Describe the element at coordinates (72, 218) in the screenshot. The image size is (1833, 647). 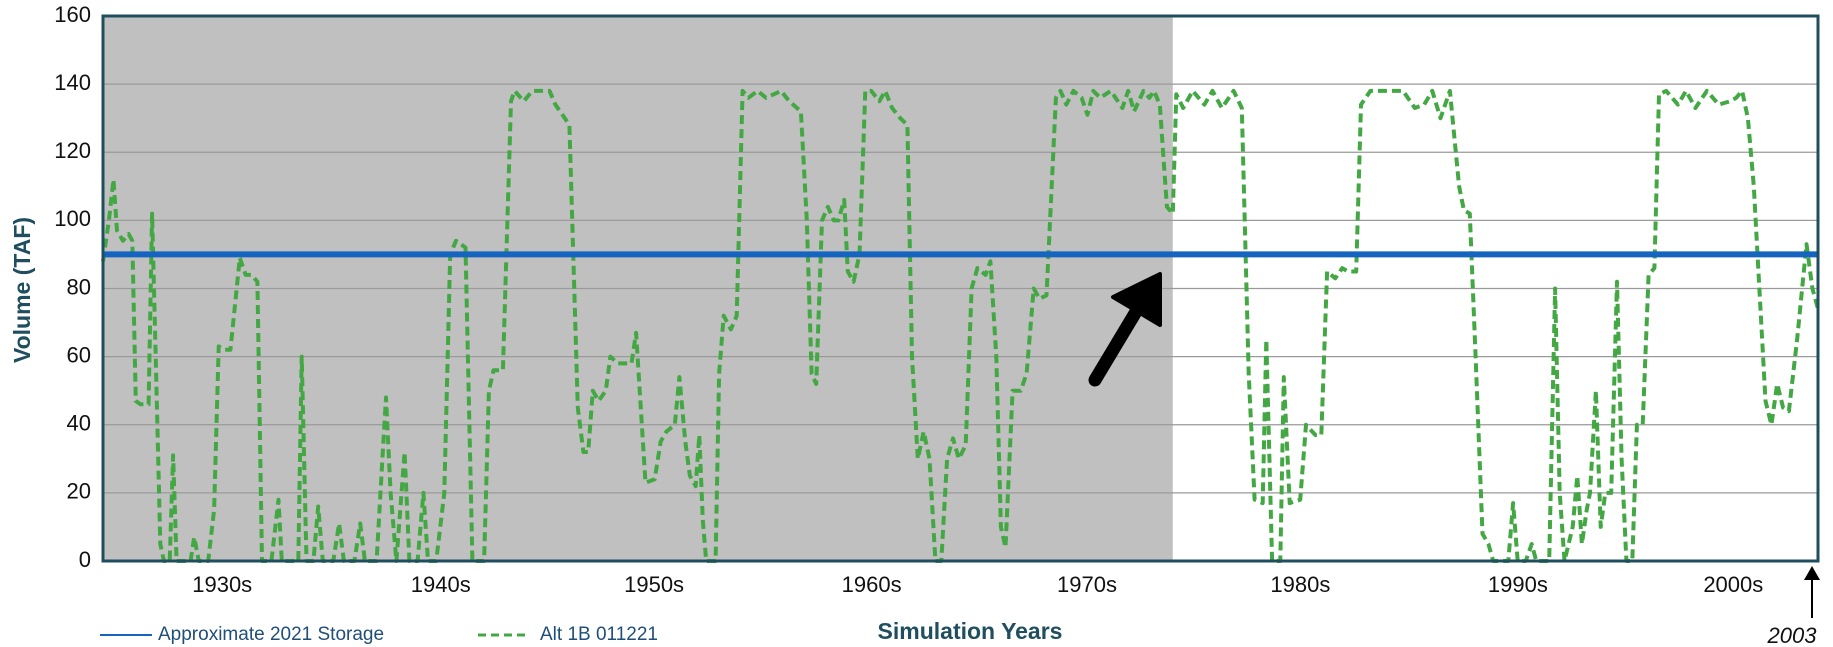
I see `y-tick-label: 100` at that location.